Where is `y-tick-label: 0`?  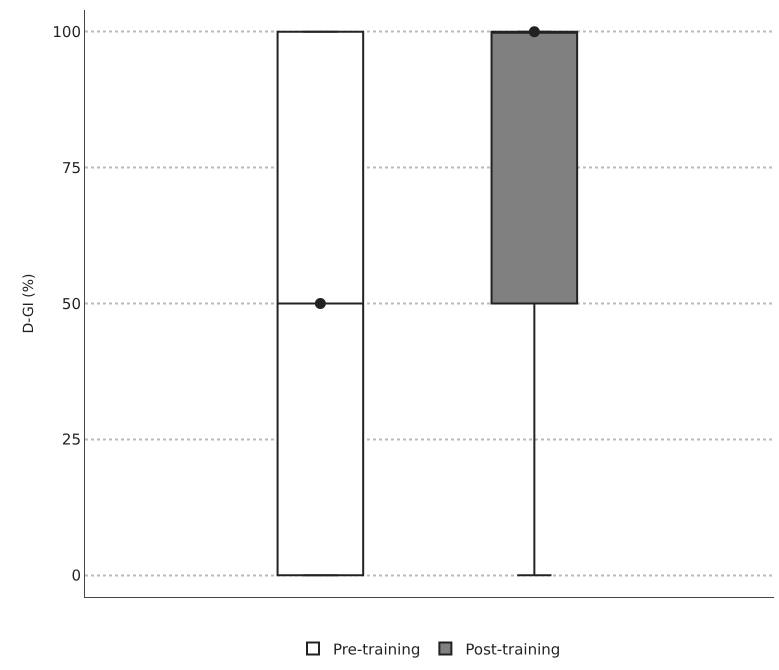
y-tick-label: 0 is located at coordinates (76, 575).